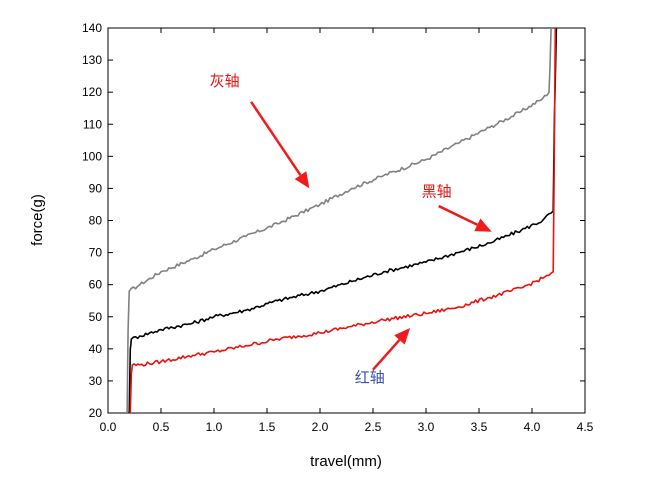 The image size is (670, 487). Describe the element at coordinates (92, 124) in the screenshot. I see `y-tick-label: 110` at that location.